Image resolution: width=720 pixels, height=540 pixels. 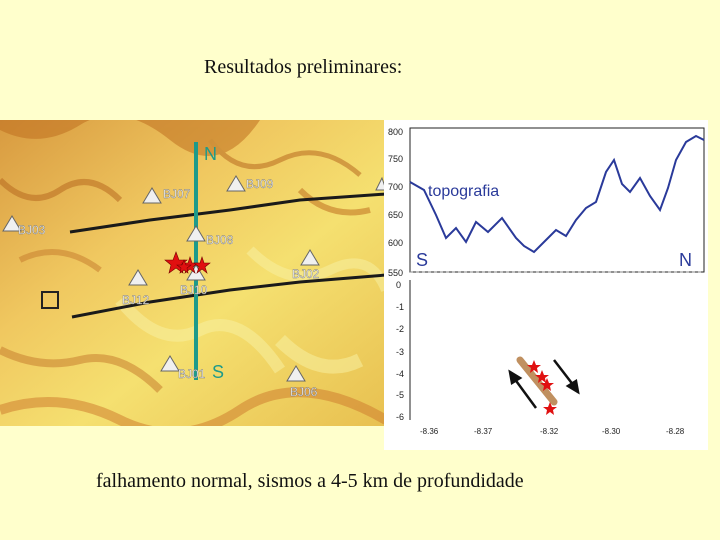 What do you see at coordinates (557, 194) in the screenshot?
I see `topography-curve` at bounding box center [557, 194].